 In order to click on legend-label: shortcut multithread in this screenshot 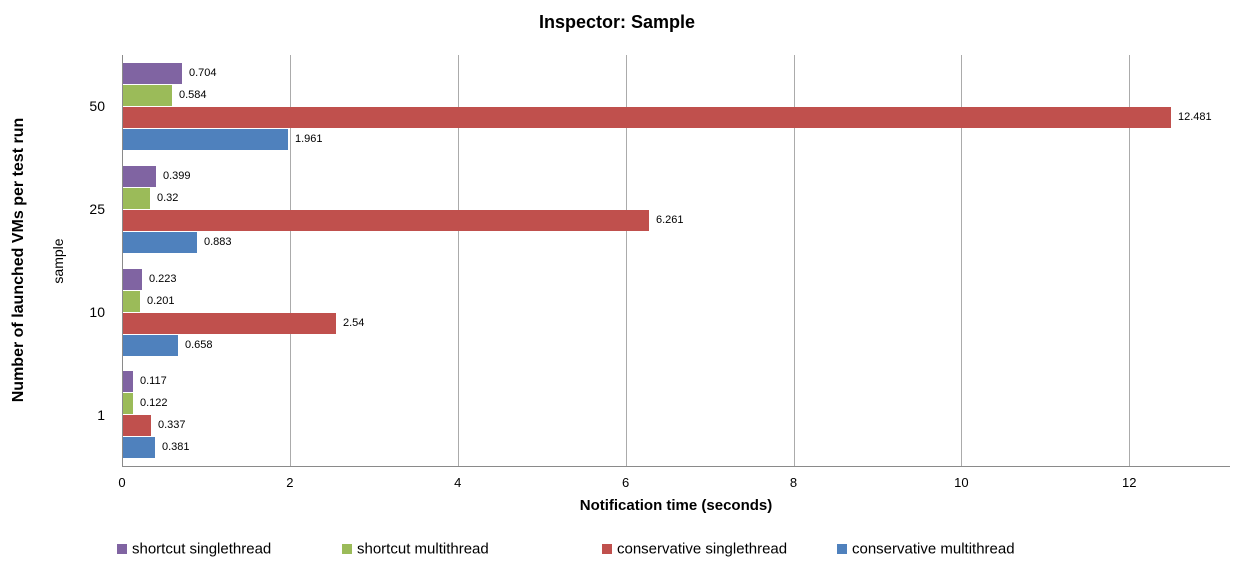, I will do `click(423, 549)`.